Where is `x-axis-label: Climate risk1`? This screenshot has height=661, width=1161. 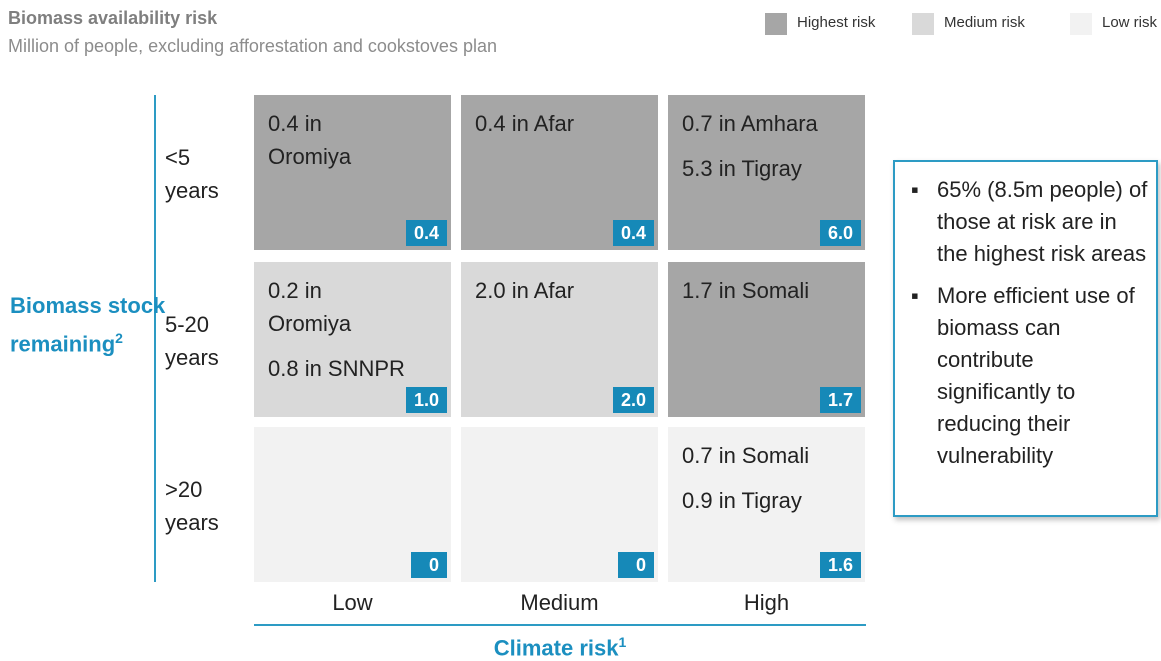 x-axis-label: Climate risk1 is located at coordinates (560, 647).